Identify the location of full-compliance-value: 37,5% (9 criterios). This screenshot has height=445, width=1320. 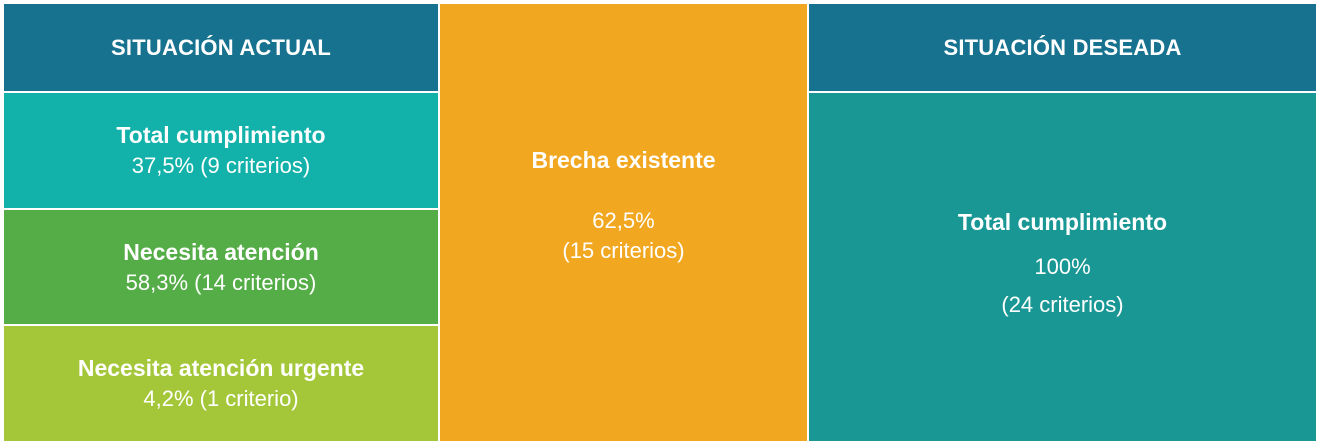
(221, 165).